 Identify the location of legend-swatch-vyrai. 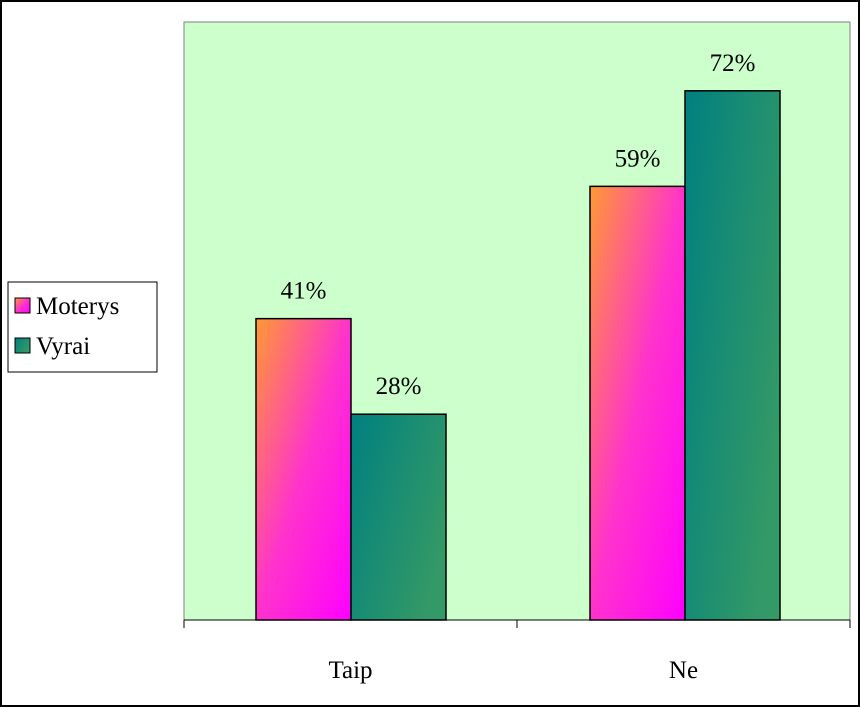
(22, 345).